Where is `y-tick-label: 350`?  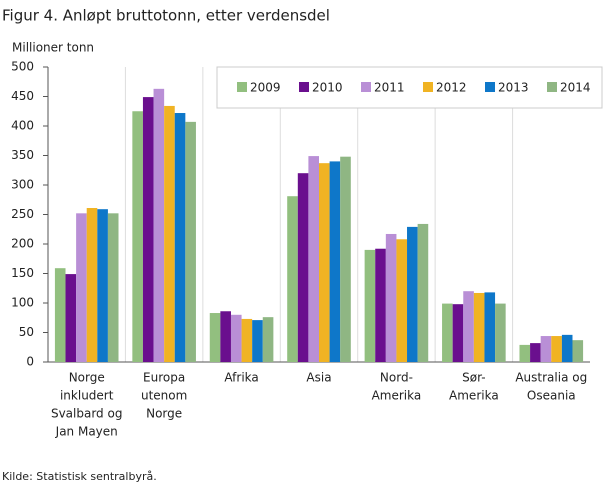 y-tick-label: 350 is located at coordinates (22, 155).